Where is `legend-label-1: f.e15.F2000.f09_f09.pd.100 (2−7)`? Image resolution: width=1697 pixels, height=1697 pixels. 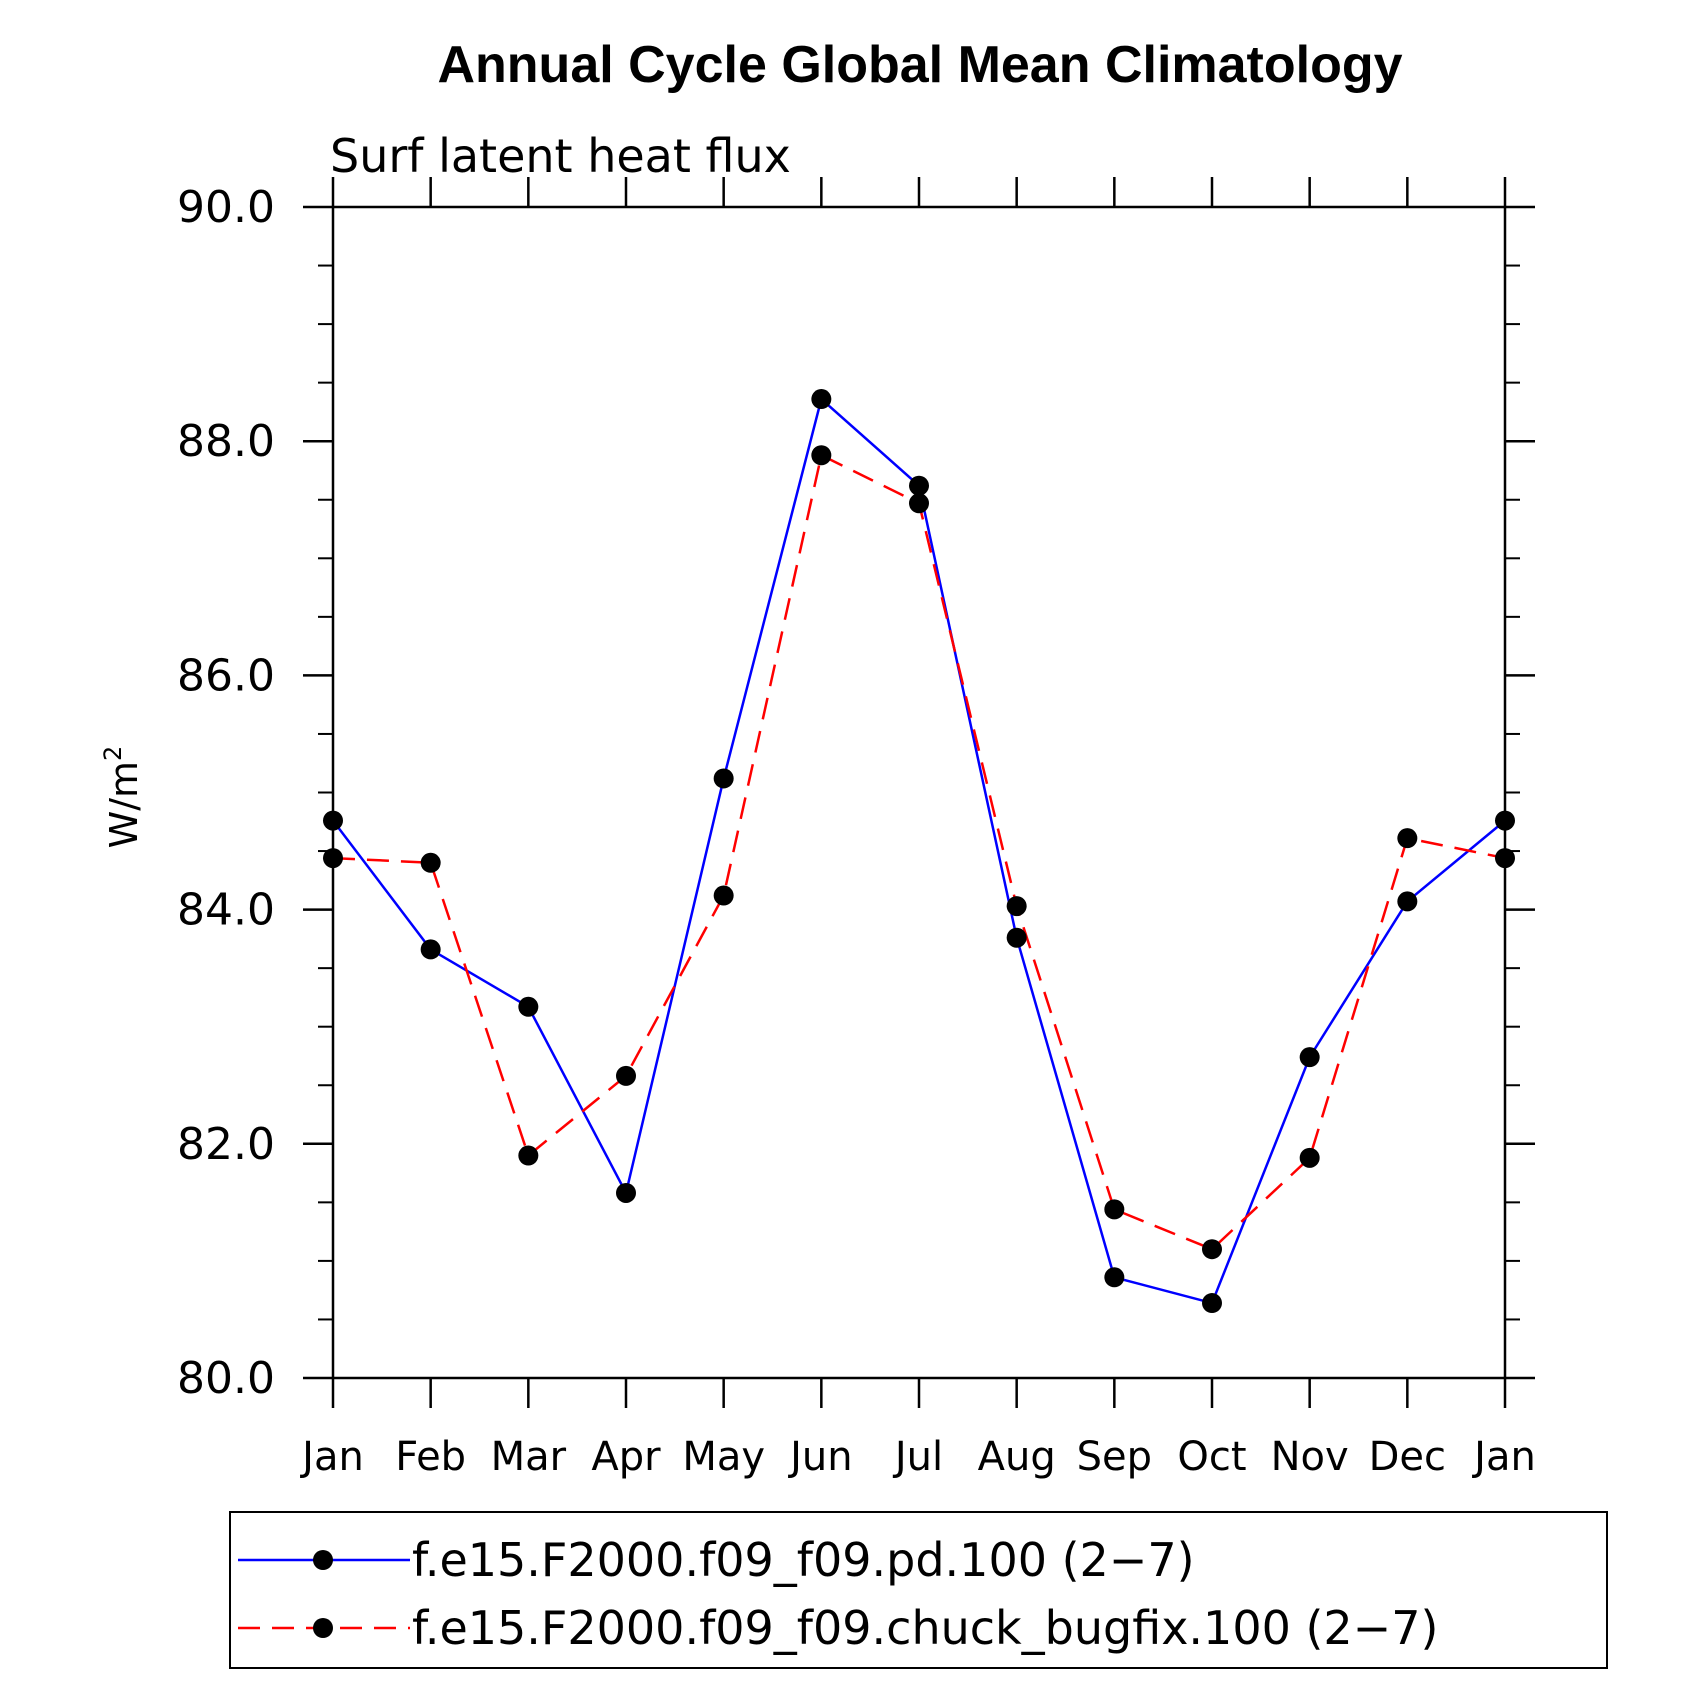
legend-label-1: f.e15.F2000.f09_f09.pd.100 (2−7) is located at coordinates (803, 1560).